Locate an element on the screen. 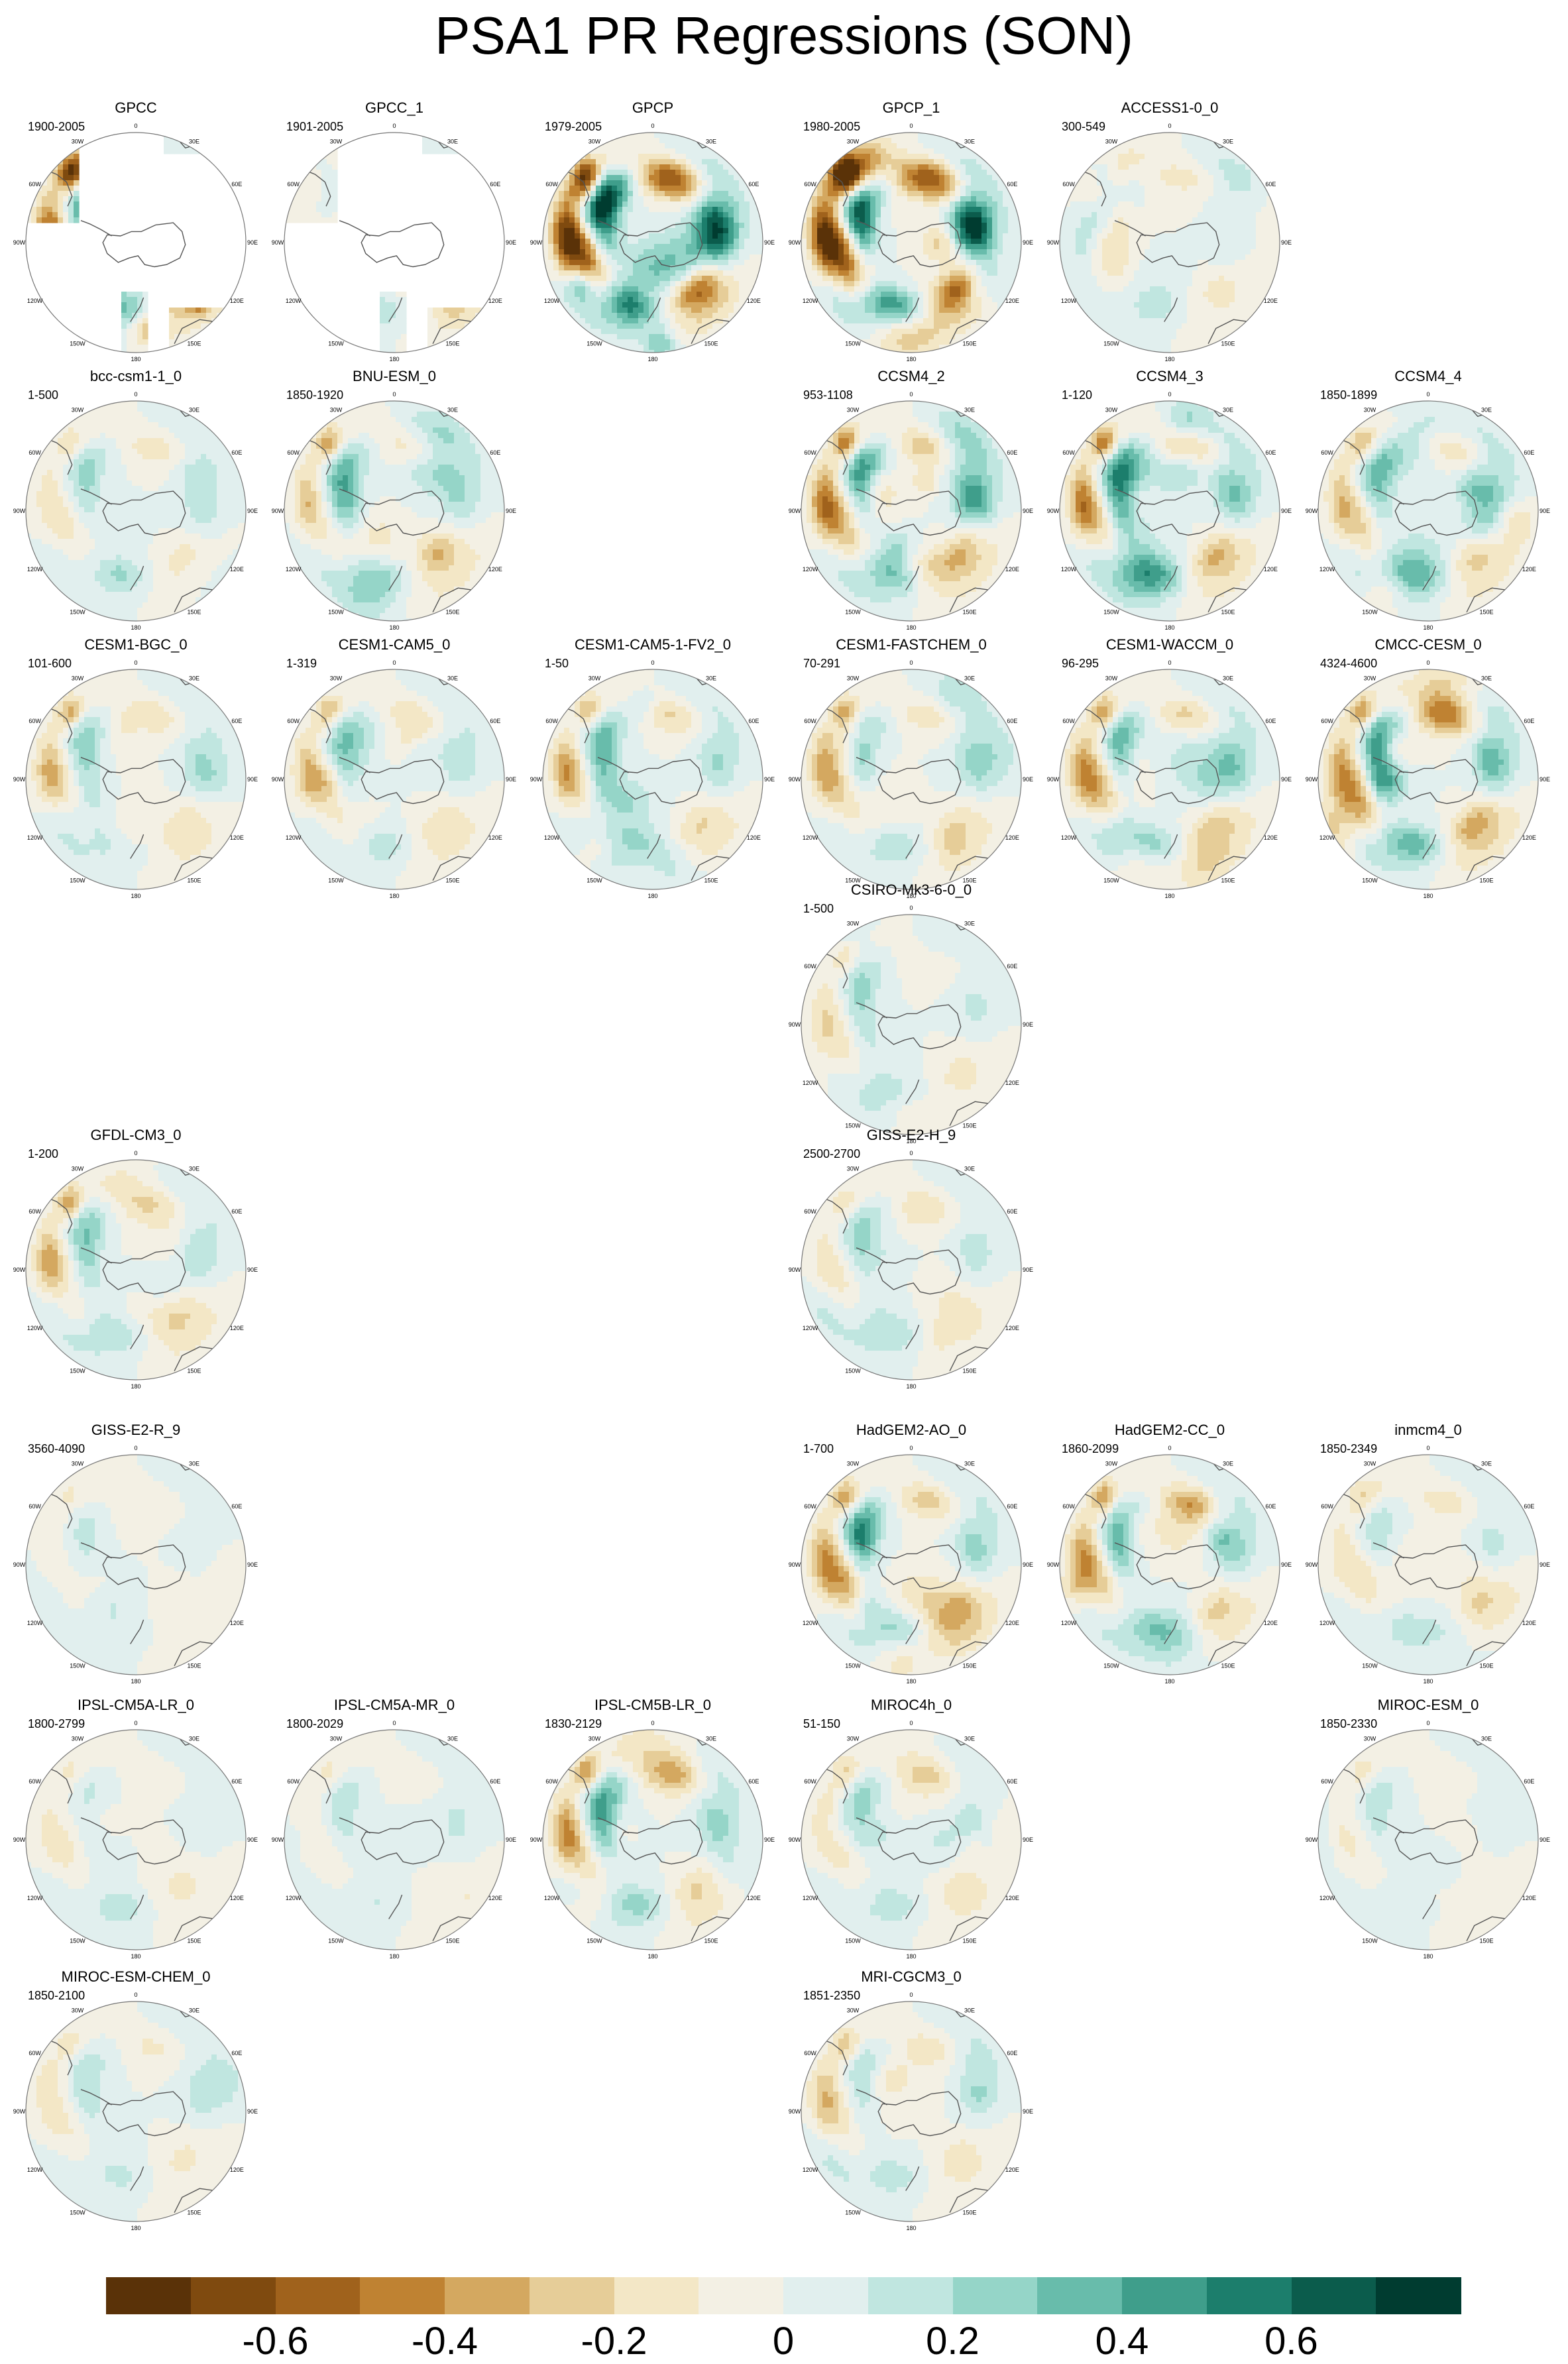 This screenshot has width=1568, height=2364. panel-title: GISS-E2-R_9 is located at coordinates (136, 1430).